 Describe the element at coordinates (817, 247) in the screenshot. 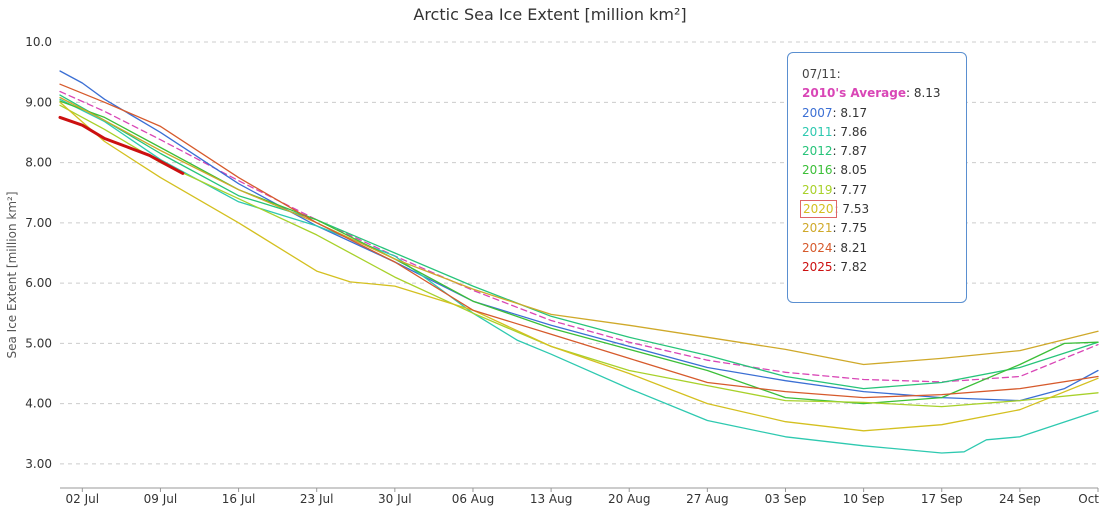

I see `tooltip-series-name: 2024` at that location.